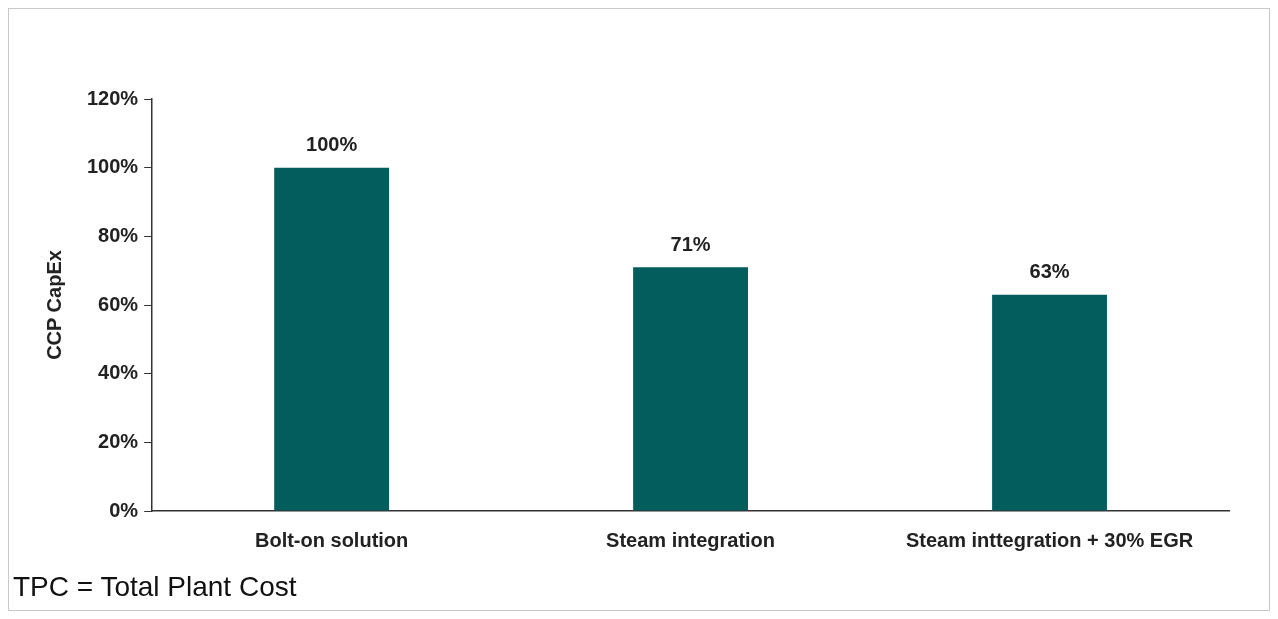 The image size is (1278, 619). Describe the element at coordinates (155, 587) in the screenshot. I see `text: TPC = Total Plant Cost` at that location.